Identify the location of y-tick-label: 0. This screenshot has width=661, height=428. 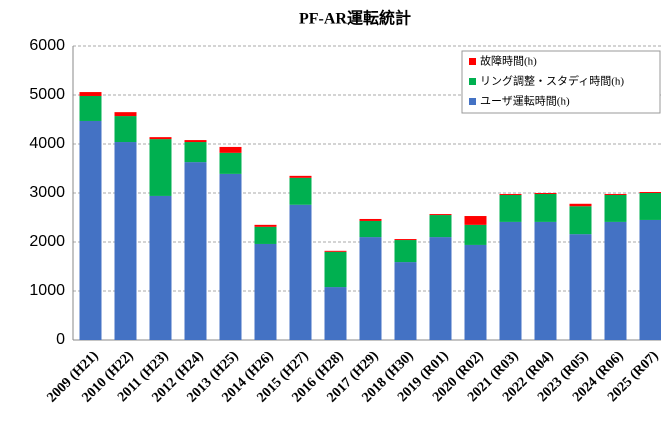
(60, 339).